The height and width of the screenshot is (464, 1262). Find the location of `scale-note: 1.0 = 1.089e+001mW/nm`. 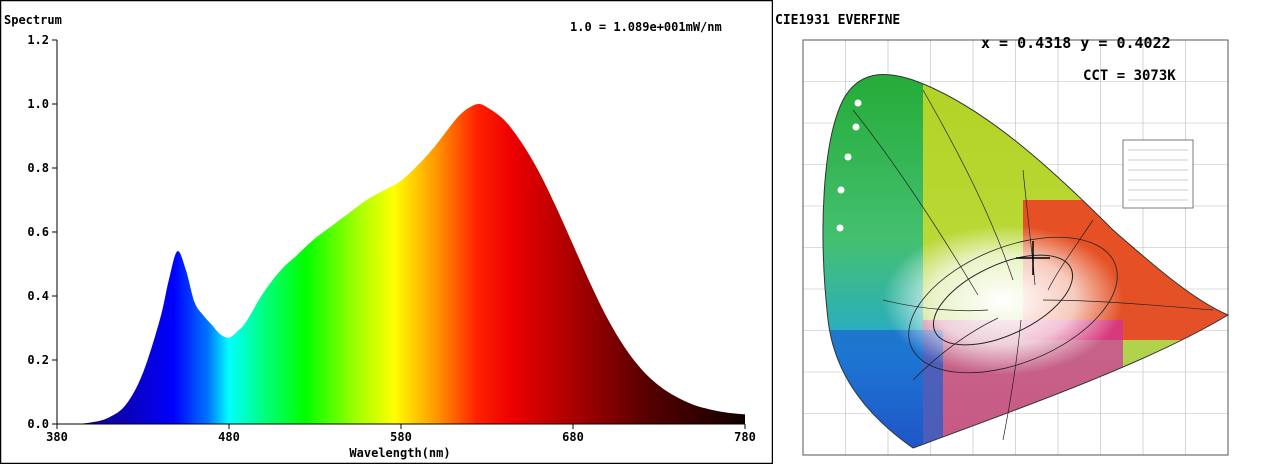

scale-note: 1.0 = 1.089e+001mW/nm is located at coordinates (646, 27).